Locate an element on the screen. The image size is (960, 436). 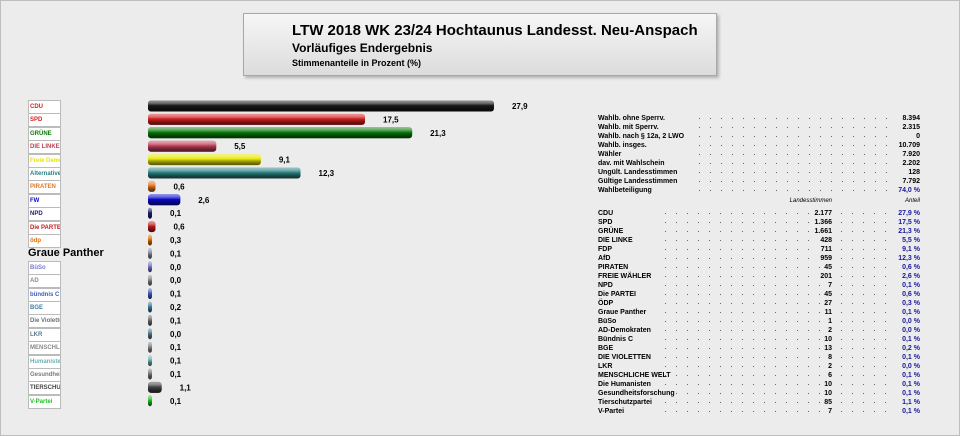
result-party: Bündnis C is located at coordinates (615, 339).